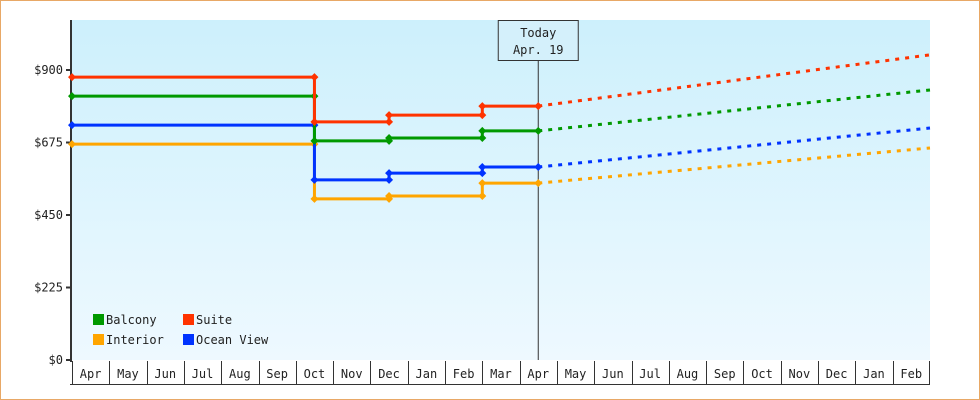  Describe the element at coordinates (48, 143) in the screenshot. I see `y-tick-label: $675` at that location.